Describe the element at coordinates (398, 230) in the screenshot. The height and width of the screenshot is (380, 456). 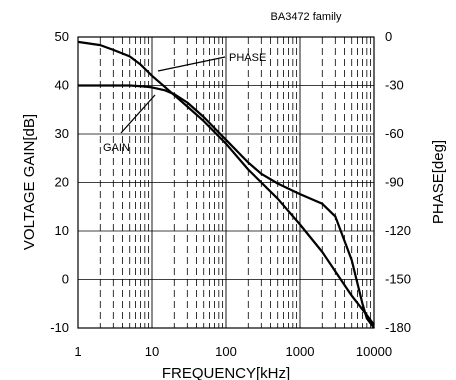
I see `y2-tick-label: -120` at that location.